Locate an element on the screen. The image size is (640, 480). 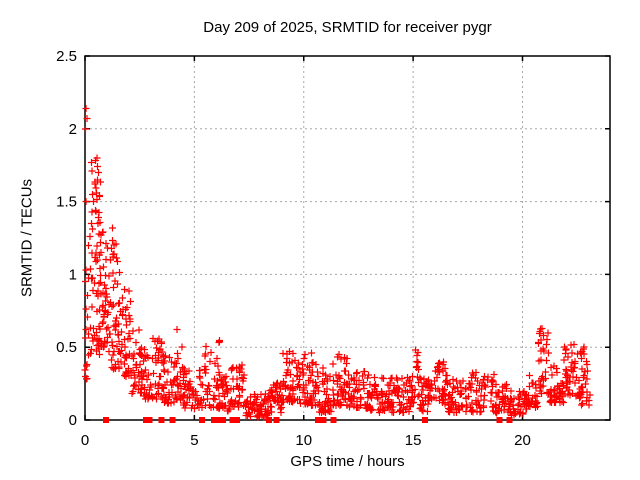
zero-flag-square-markers is located at coordinates (308, 420).